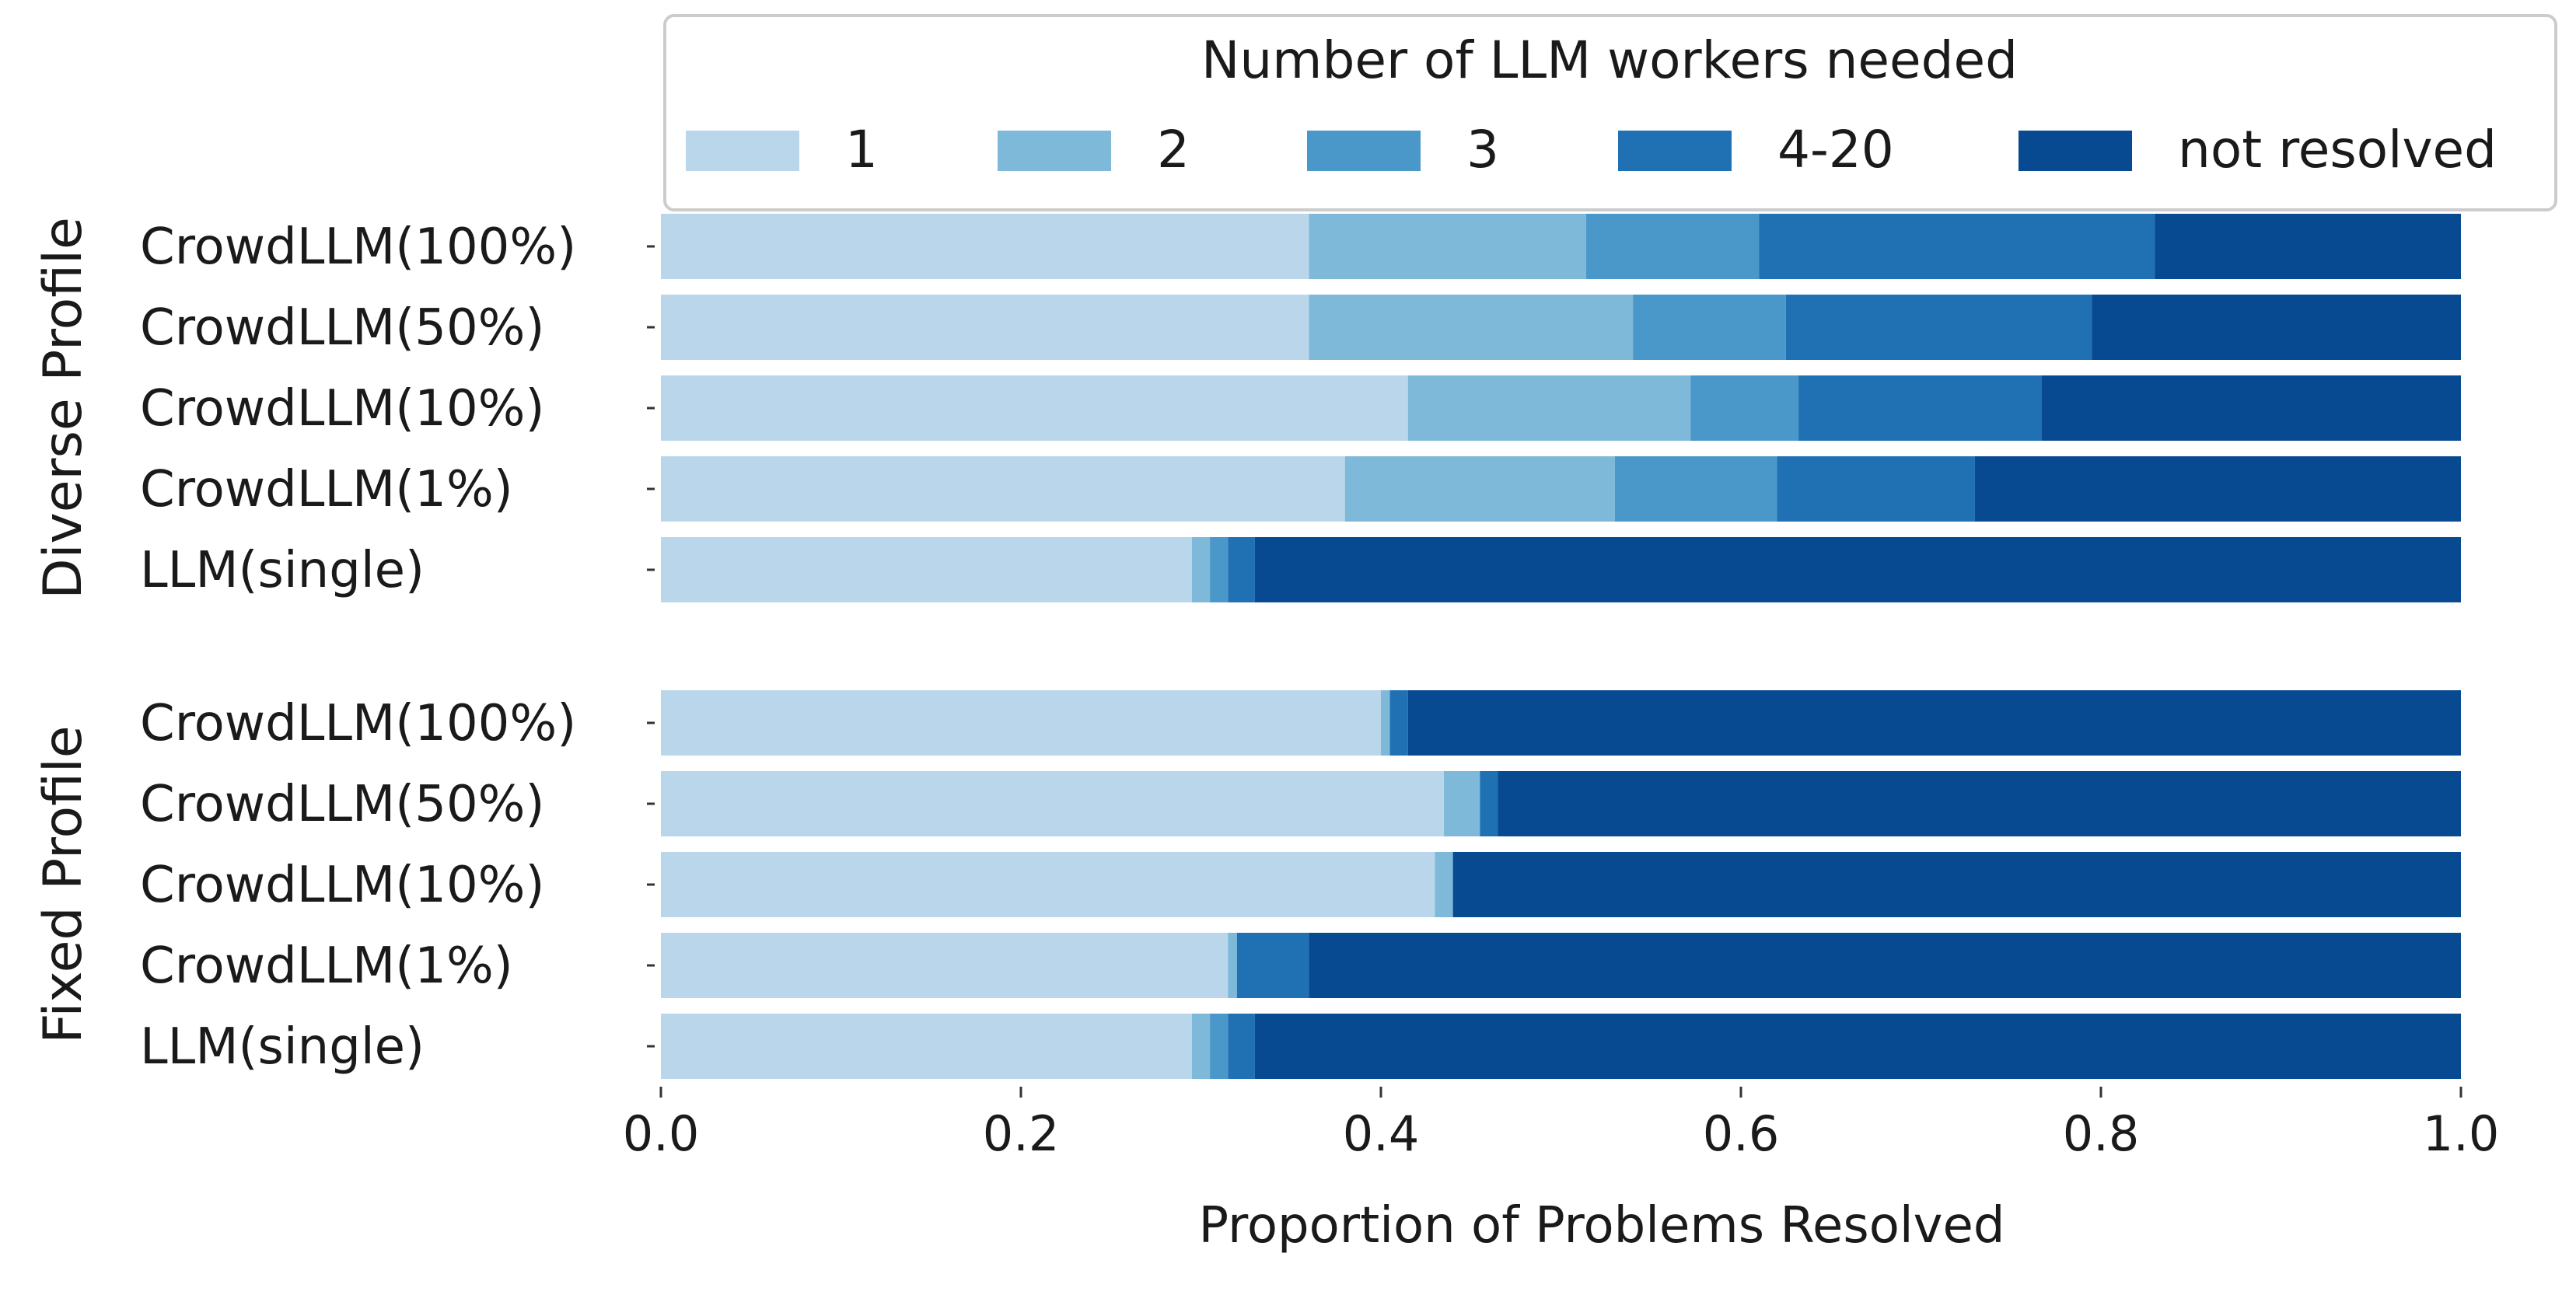 The width and height of the screenshot is (2576, 1295). Describe the element at coordinates (63, 630) in the screenshot. I see `group-labels: Diverse Profile Fixed Profile` at that location.